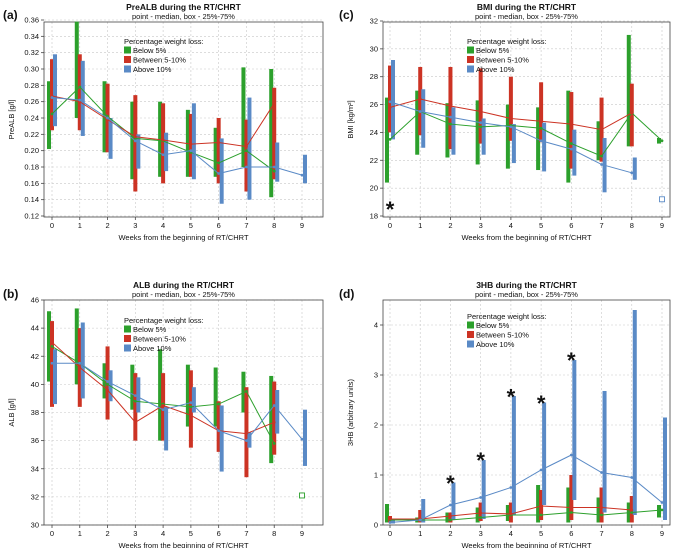  What do you see at coordinates (374, 76) in the screenshot?
I see `y-tick-label: 28` at bounding box center [374, 76].